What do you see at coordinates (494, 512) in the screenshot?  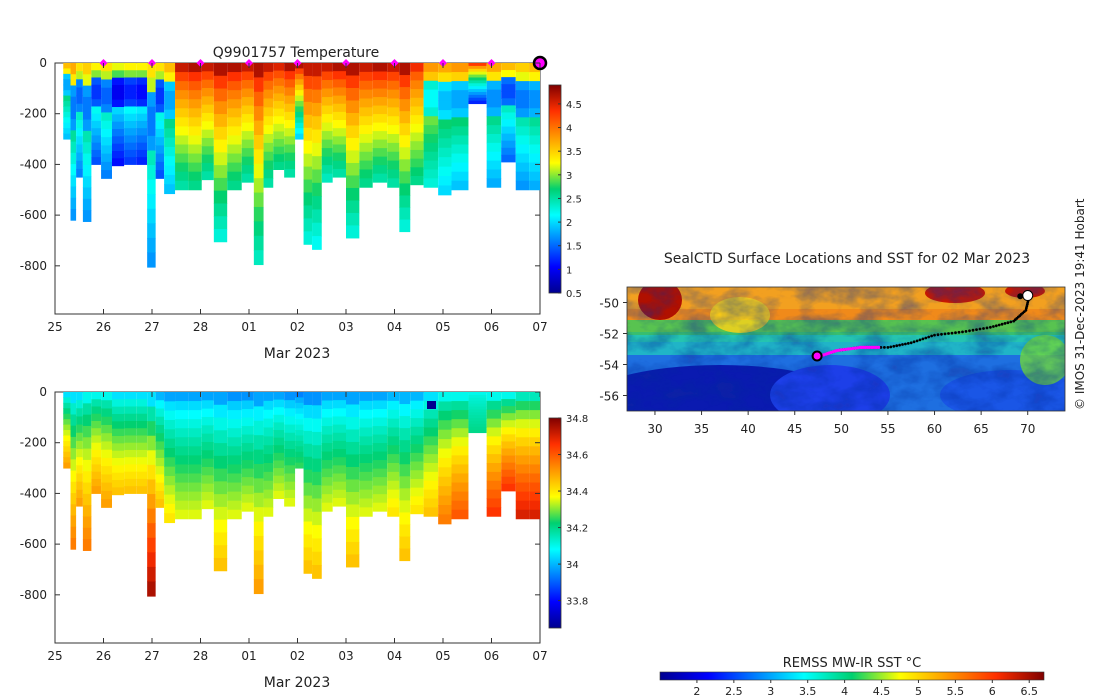 I see `sal-profile-37-cell` at bounding box center [494, 512].